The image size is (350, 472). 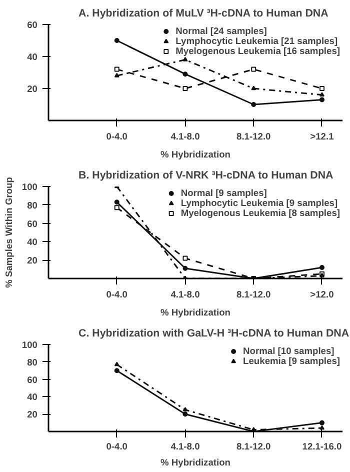 What do you see at coordinates (288, 351) in the screenshot?
I see `legend-label: Normal [10 samples]` at bounding box center [288, 351].